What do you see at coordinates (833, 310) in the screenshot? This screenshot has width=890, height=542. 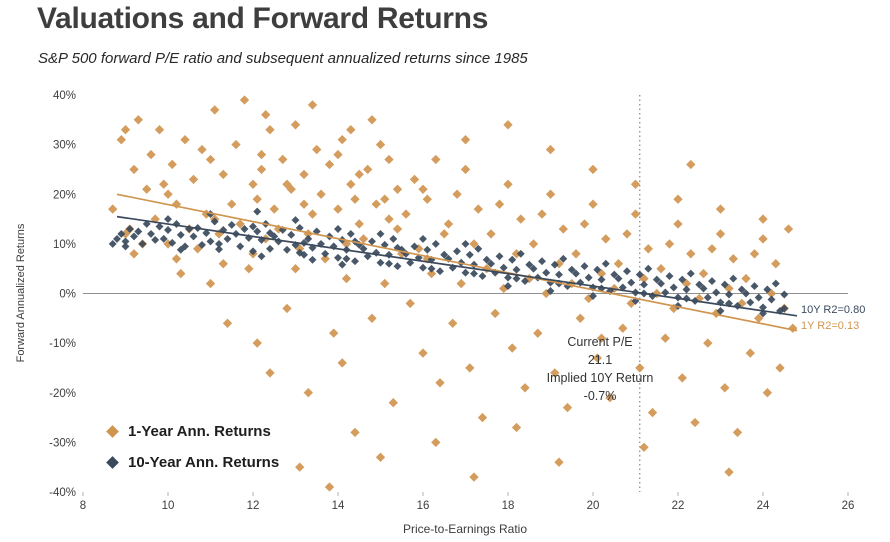 I see `r2-label-10y: 10Y R2=0.80` at bounding box center [833, 310].